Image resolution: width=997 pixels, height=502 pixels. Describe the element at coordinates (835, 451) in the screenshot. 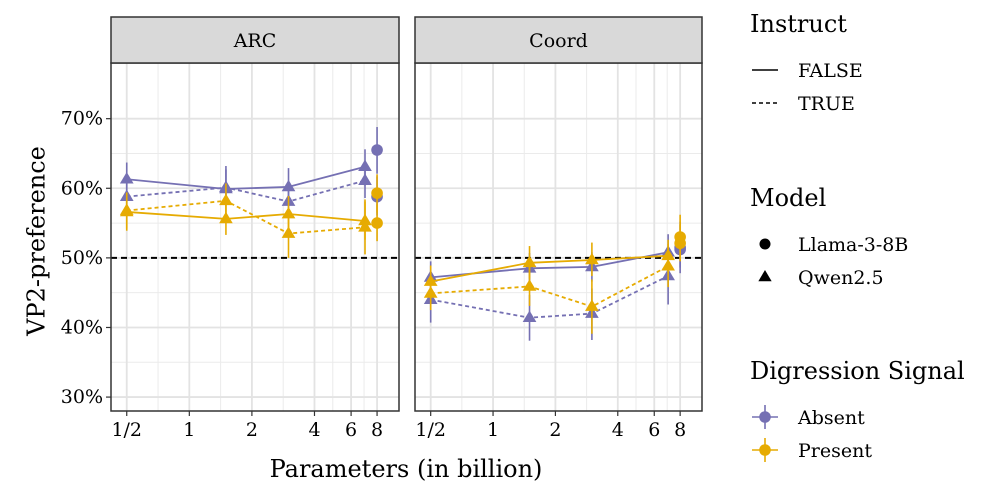

I see `legend-label: Present` at that location.